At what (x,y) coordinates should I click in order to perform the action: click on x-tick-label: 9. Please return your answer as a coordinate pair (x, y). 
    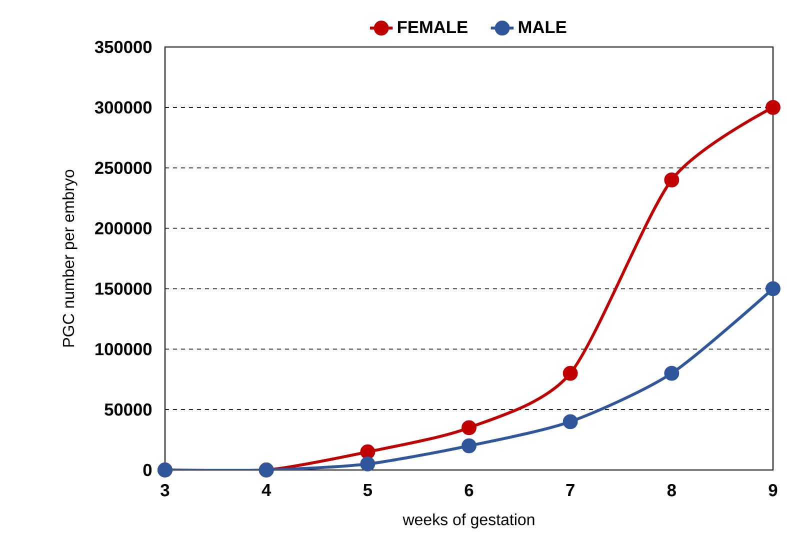
    Looking at the image, I should click on (773, 490).